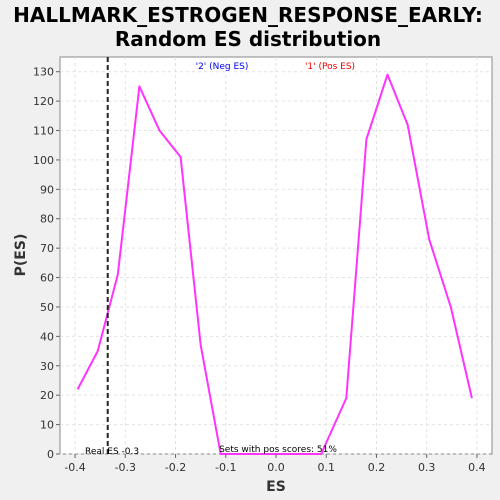 This screenshot has height=500, width=500. I want to click on chart-title-line1: HALLMARK_ESTROGEN_RESPONSE_EARLY:, so click(248, 15).